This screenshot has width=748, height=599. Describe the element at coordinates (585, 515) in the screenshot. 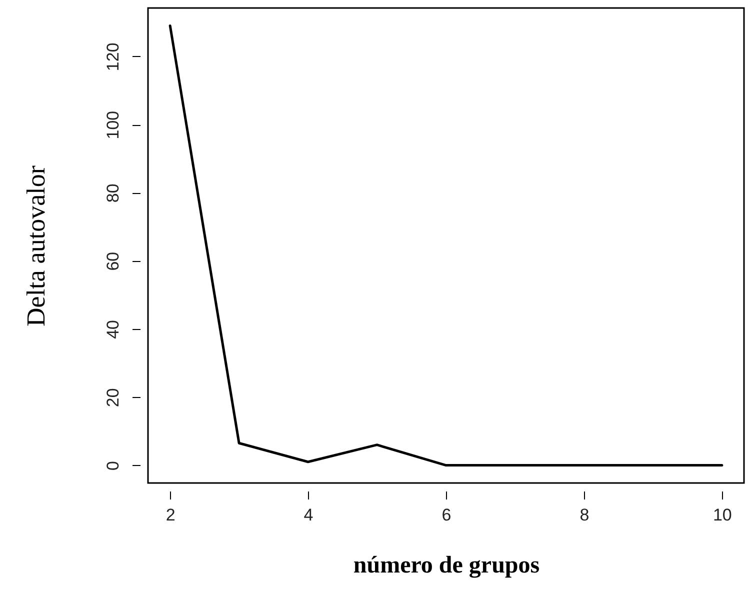

I see `x-tick-label: 8` at that location.